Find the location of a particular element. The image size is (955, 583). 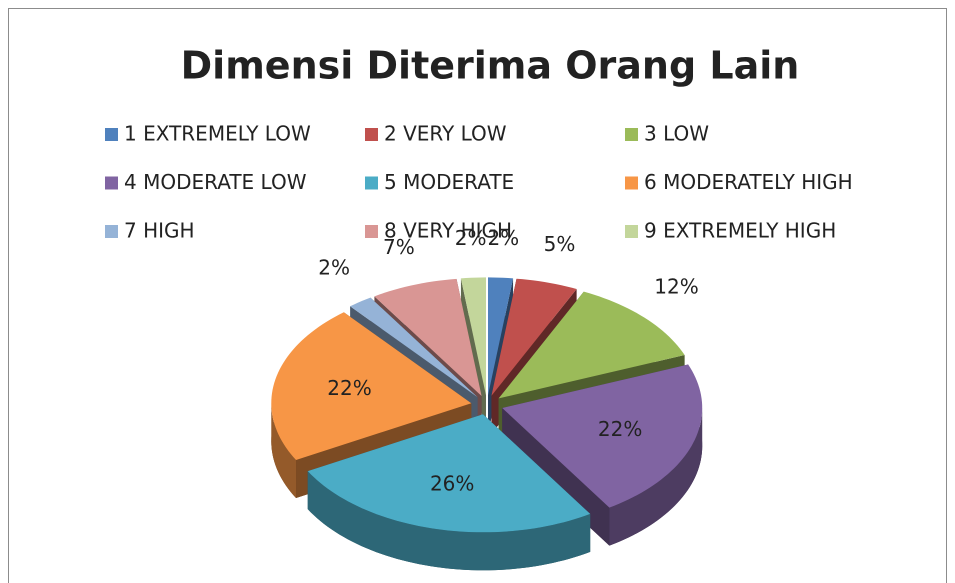

data-label: 5% is located at coordinates (560, 244).